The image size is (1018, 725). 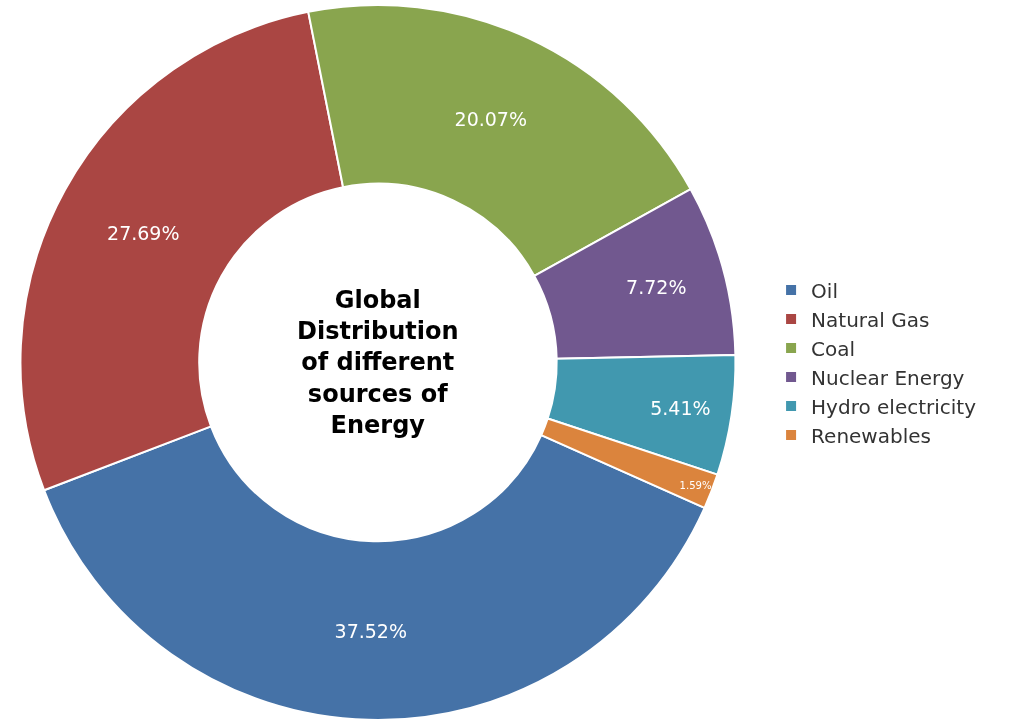 I want to click on legend-label: Natural Gas, so click(x=870, y=319).